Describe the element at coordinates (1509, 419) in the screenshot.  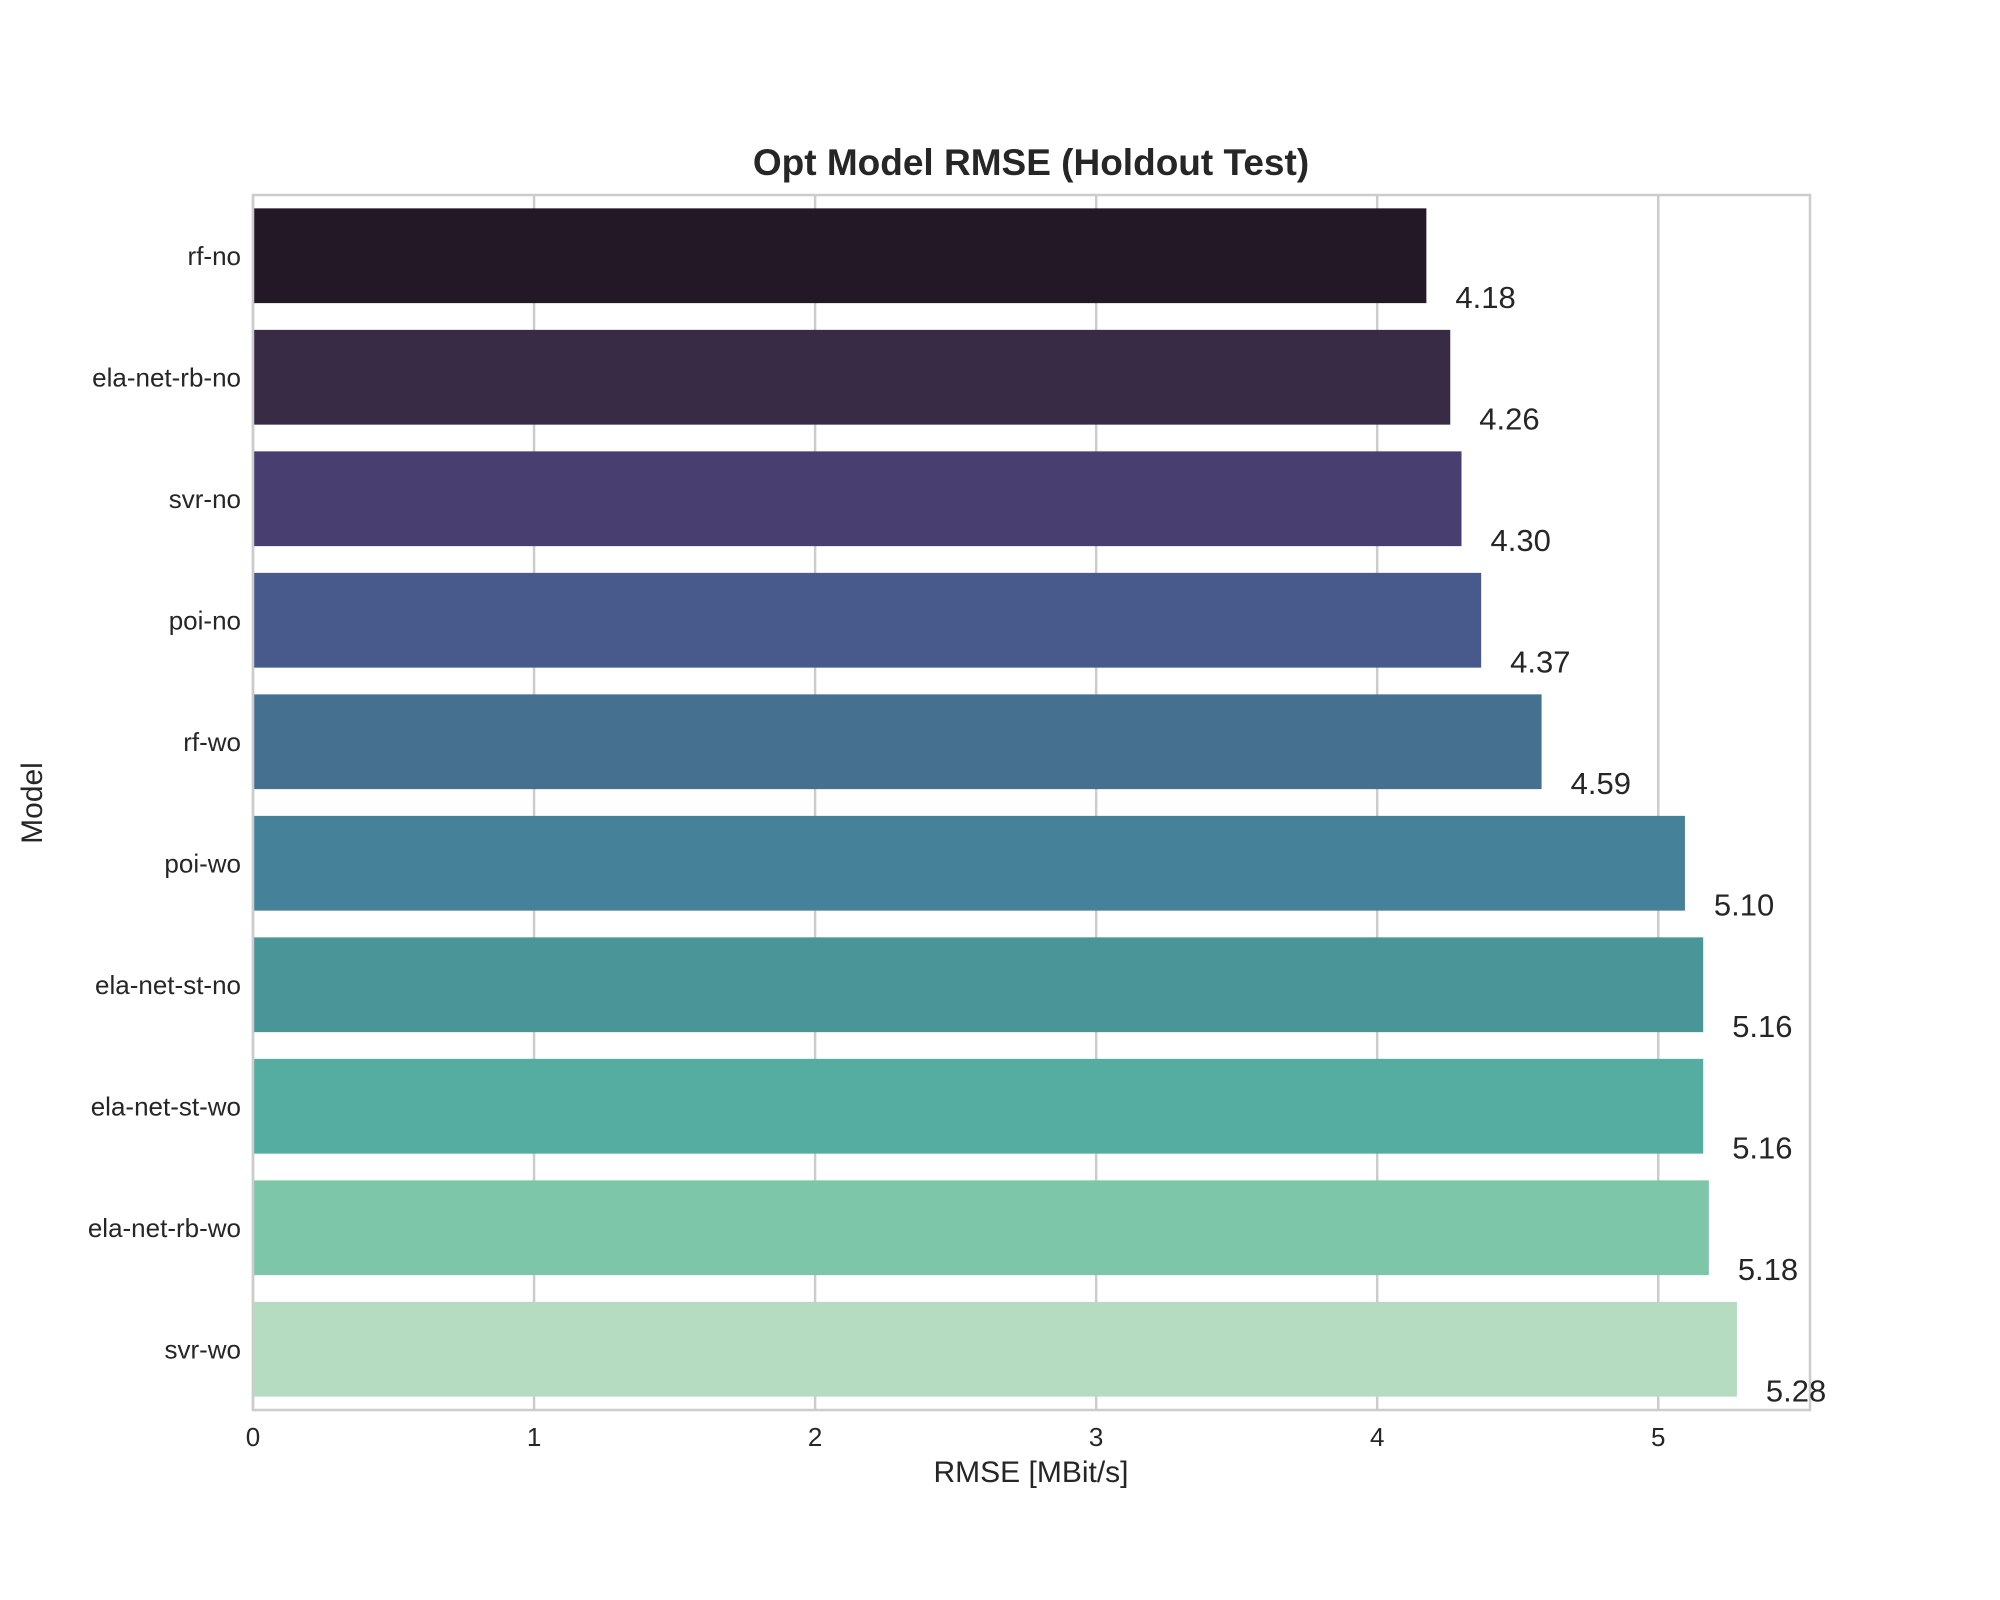
I see `data-label: 4.26` at that location.